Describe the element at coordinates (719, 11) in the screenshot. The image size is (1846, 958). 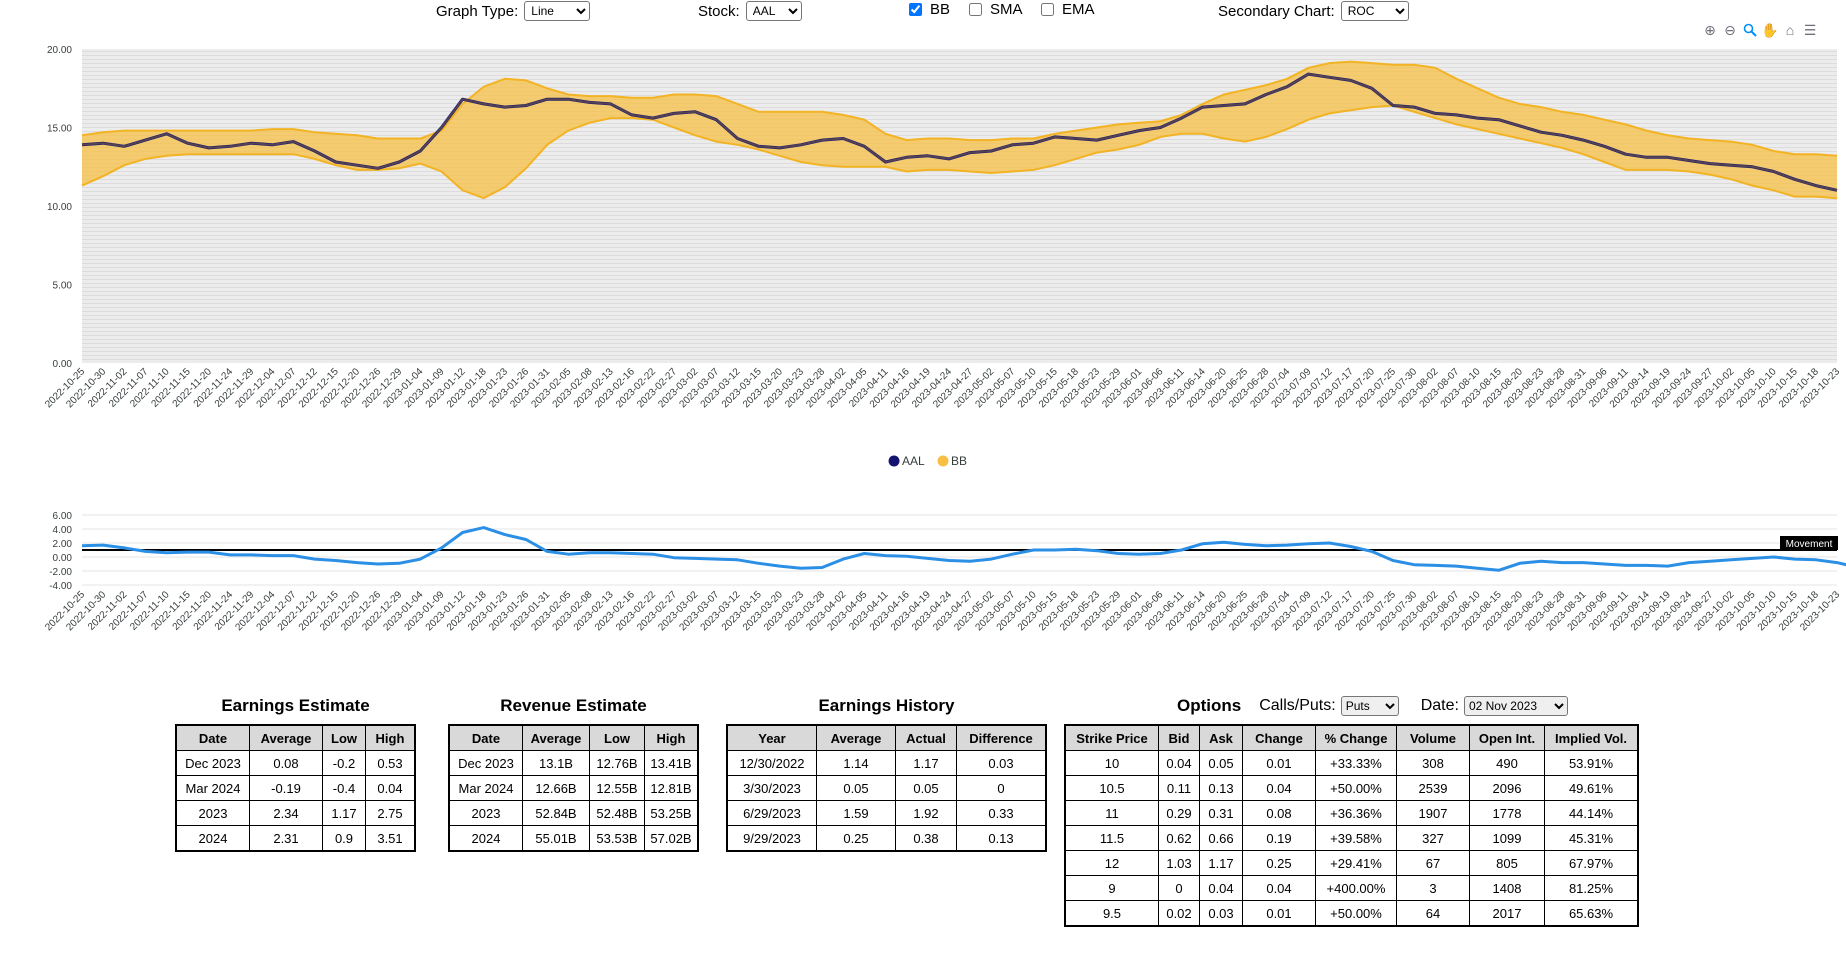
I see `stock-label: Stock:` at that location.